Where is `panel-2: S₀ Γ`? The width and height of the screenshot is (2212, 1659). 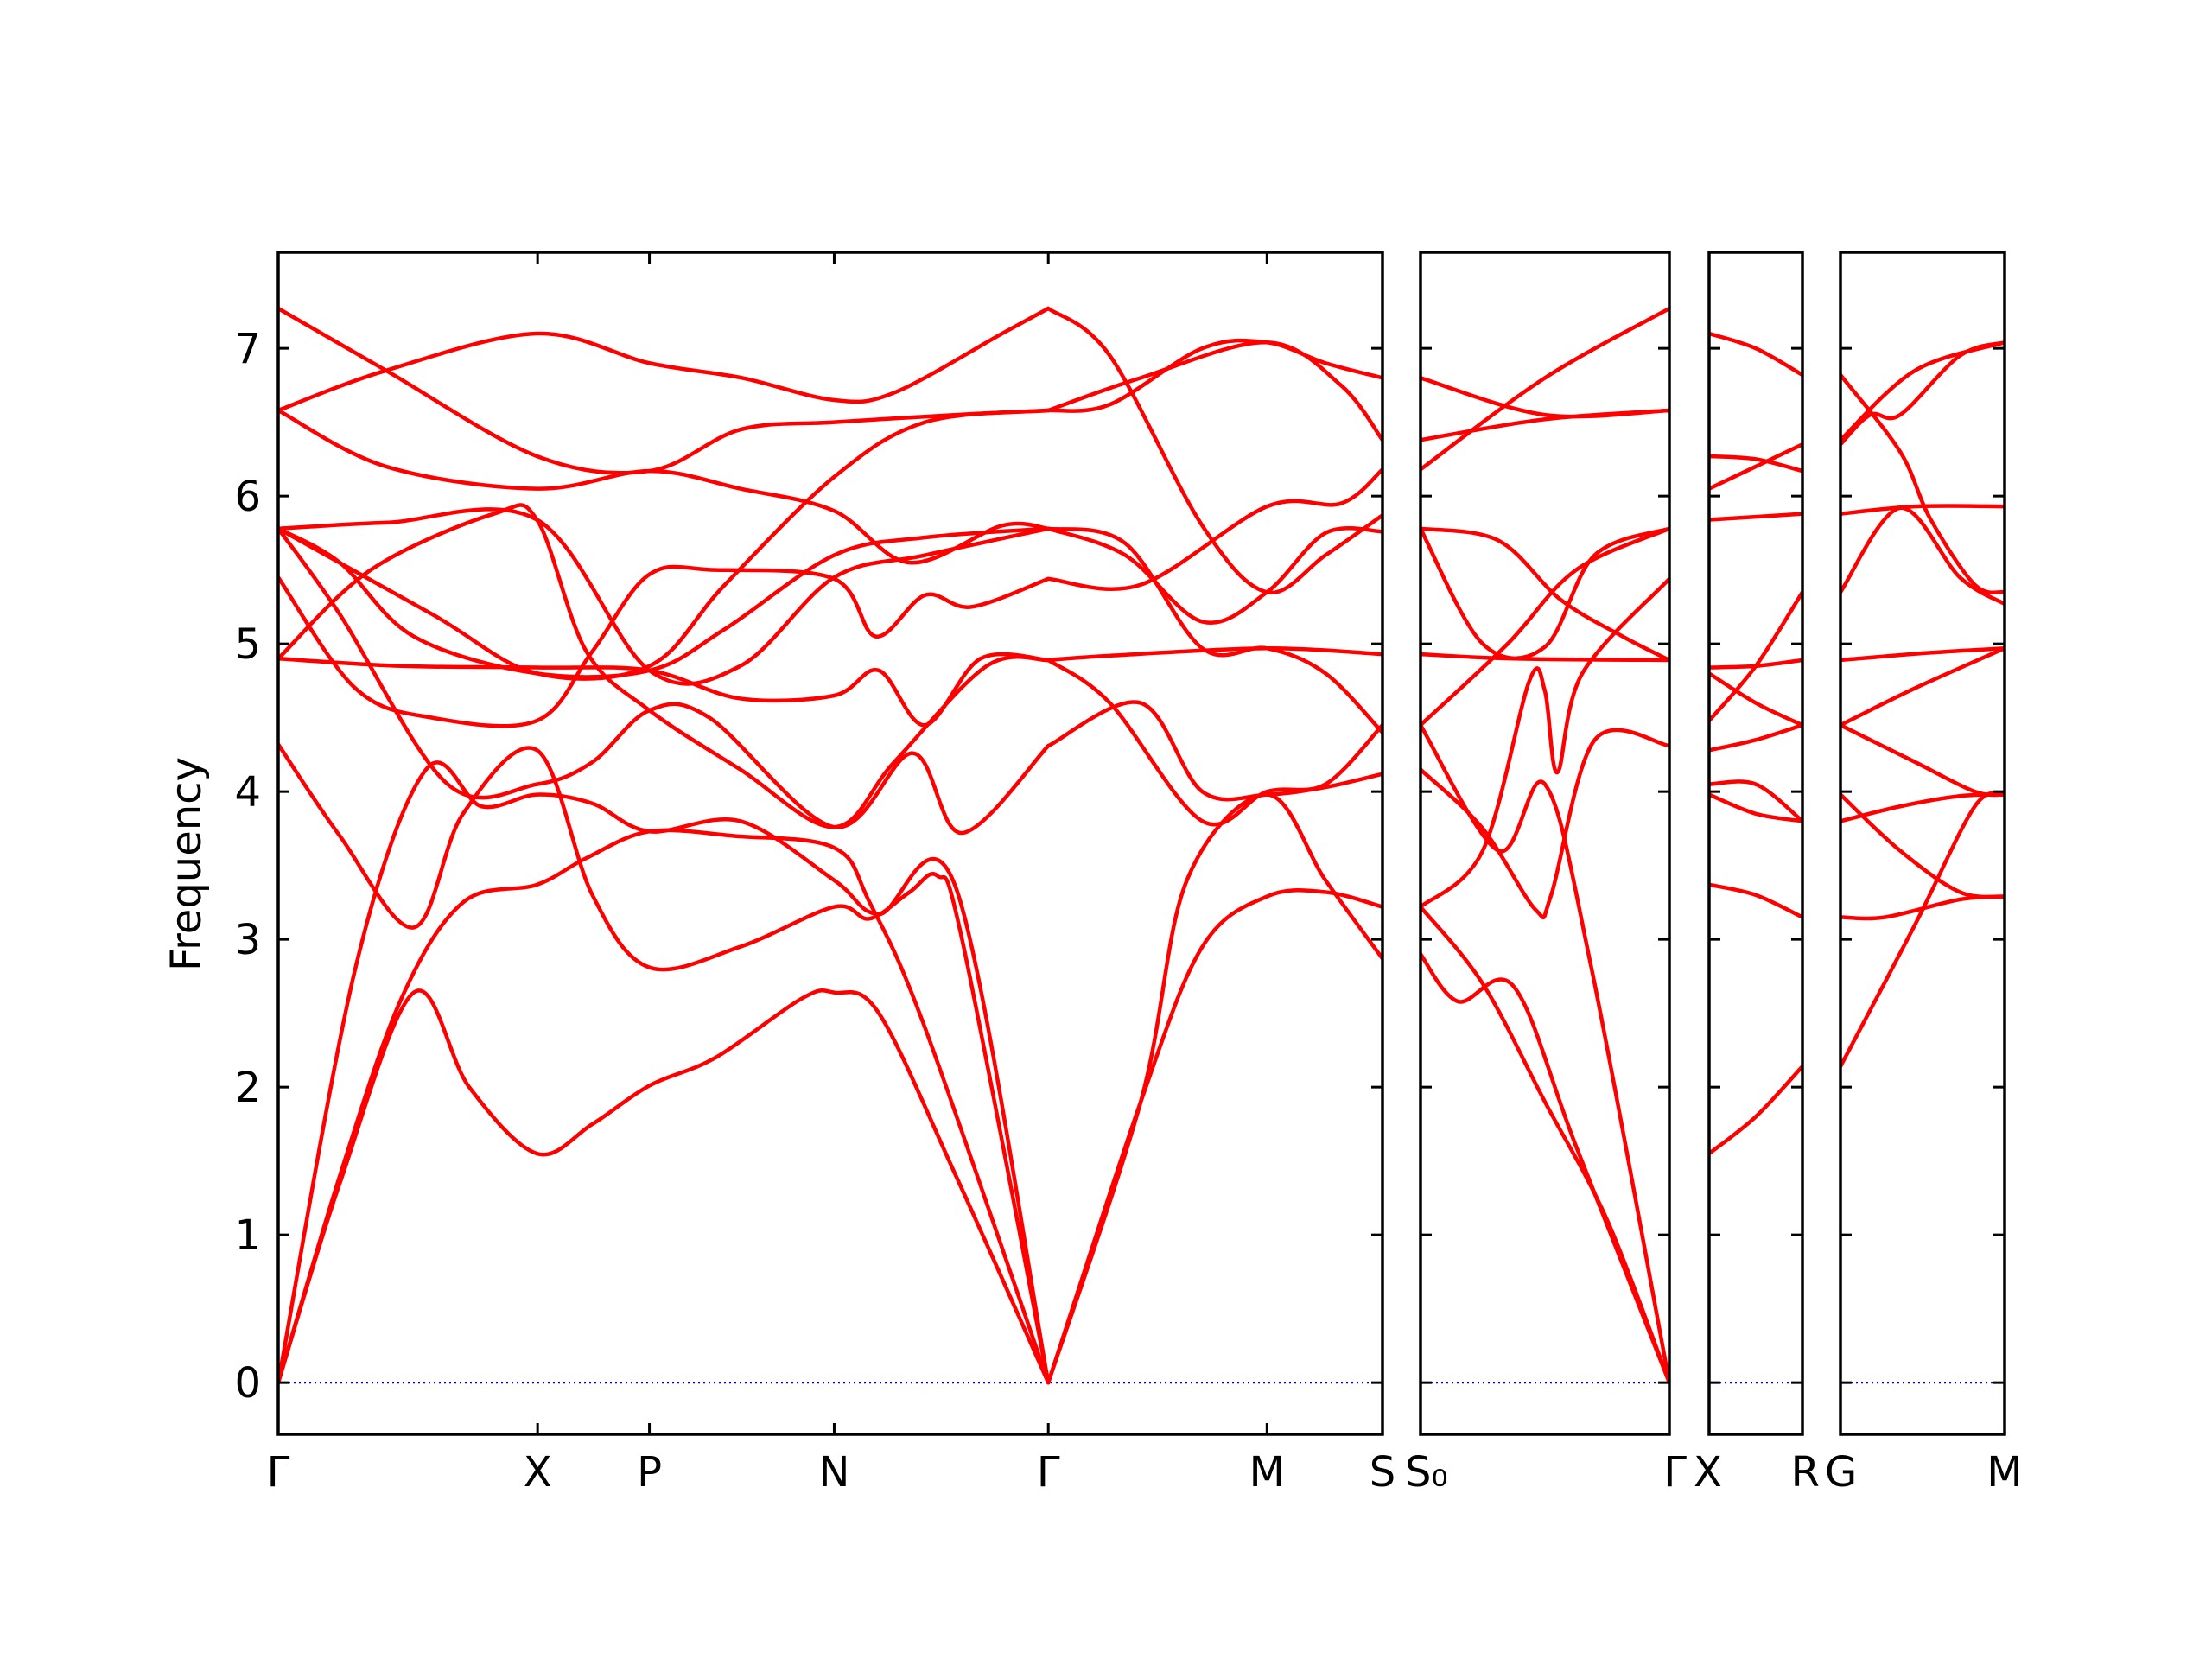
panel-2: S₀ Γ is located at coordinates (1546, 874).